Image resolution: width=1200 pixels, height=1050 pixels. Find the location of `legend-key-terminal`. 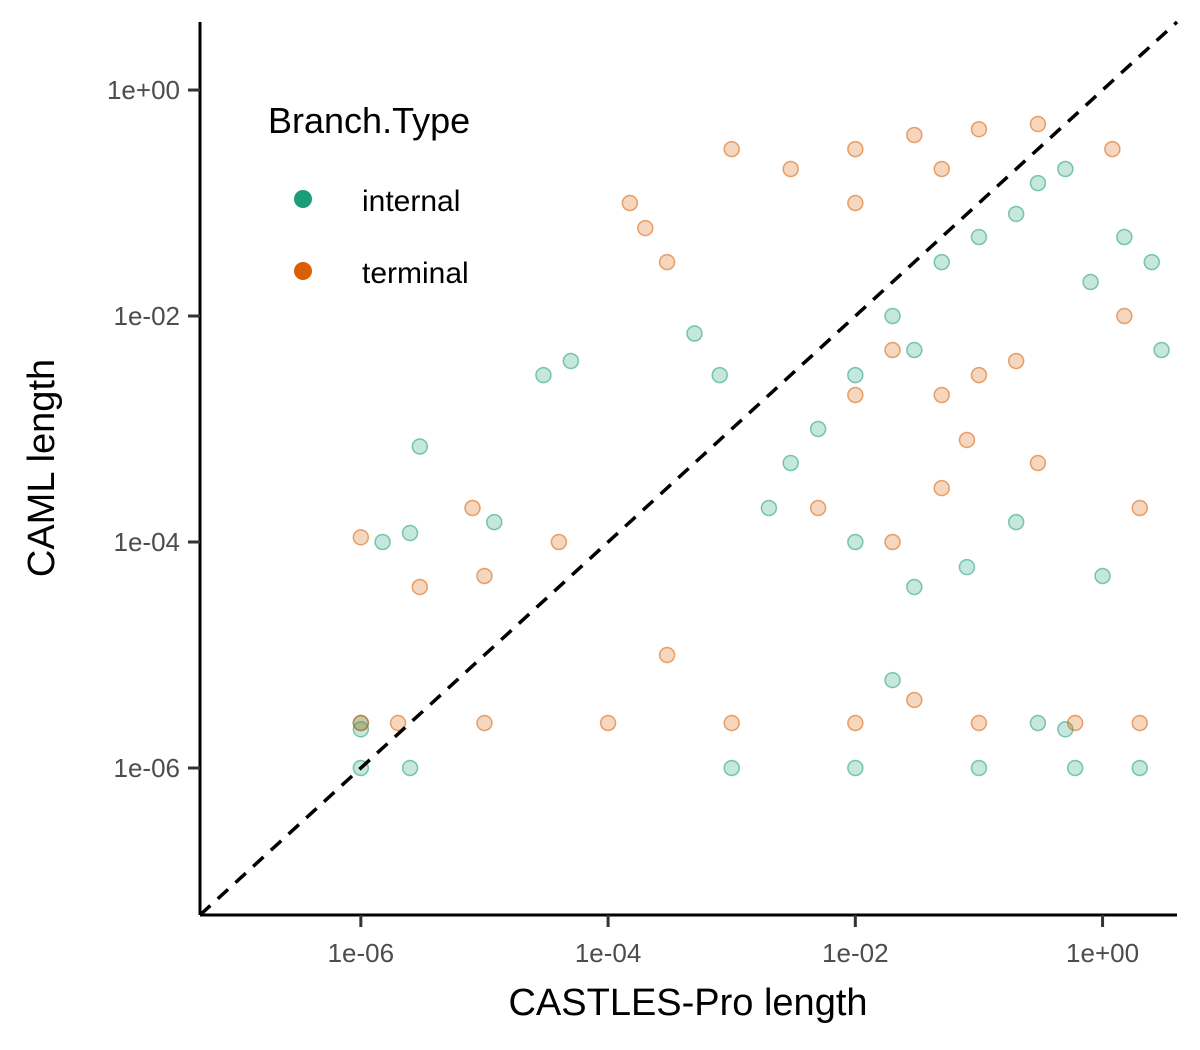

legend-key-terminal is located at coordinates (303, 271).